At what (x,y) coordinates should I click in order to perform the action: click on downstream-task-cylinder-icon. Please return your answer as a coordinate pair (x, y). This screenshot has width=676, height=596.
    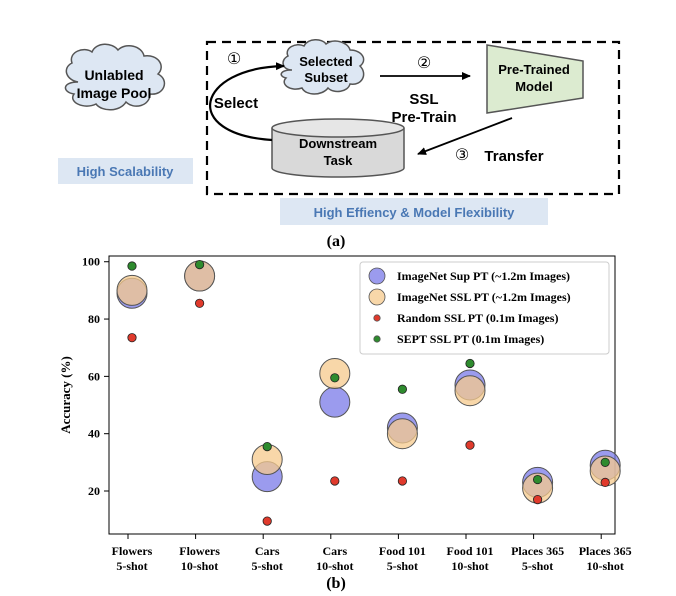
    Looking at the image, I should click on (338, 148).